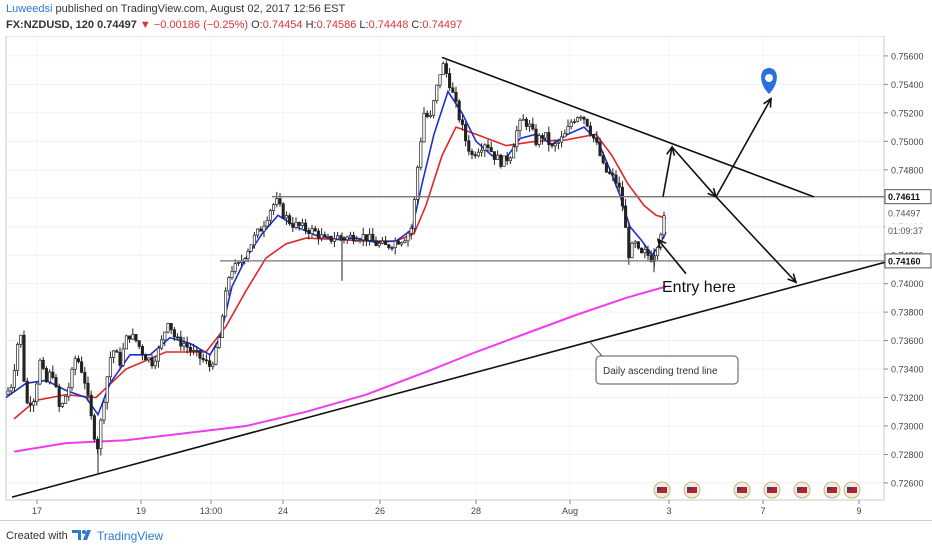 The image size is (932, 551). What do you see at coordinates (907, 341) in the screenshot?
I see `y-tick-label: 0.73600` at bounding box center [907, 341].